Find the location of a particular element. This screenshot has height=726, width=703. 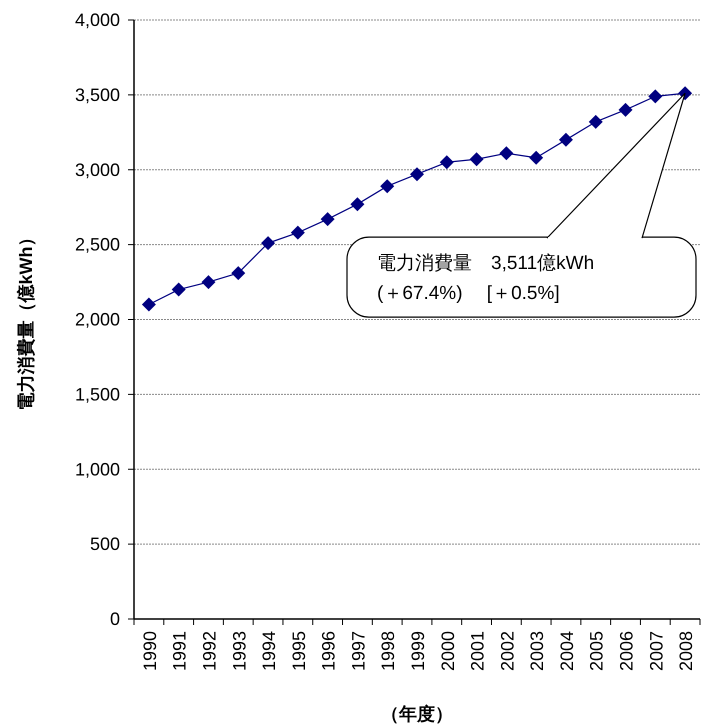

y-tick-label: 4,000 is located at coordinates (97, 20).